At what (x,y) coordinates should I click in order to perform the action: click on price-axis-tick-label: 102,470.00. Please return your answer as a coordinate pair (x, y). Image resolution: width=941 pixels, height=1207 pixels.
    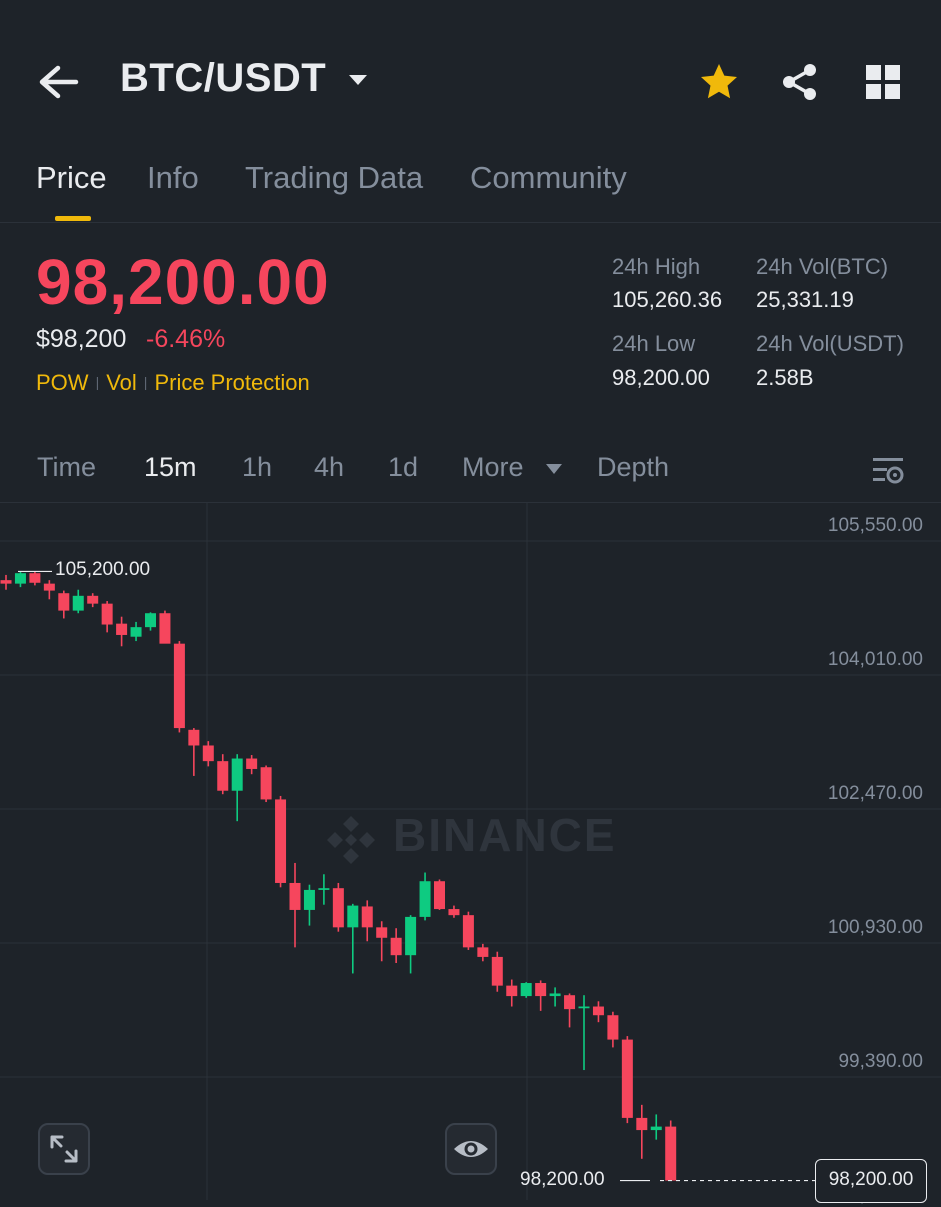
    Looking at the image, I should click on (875, 793).